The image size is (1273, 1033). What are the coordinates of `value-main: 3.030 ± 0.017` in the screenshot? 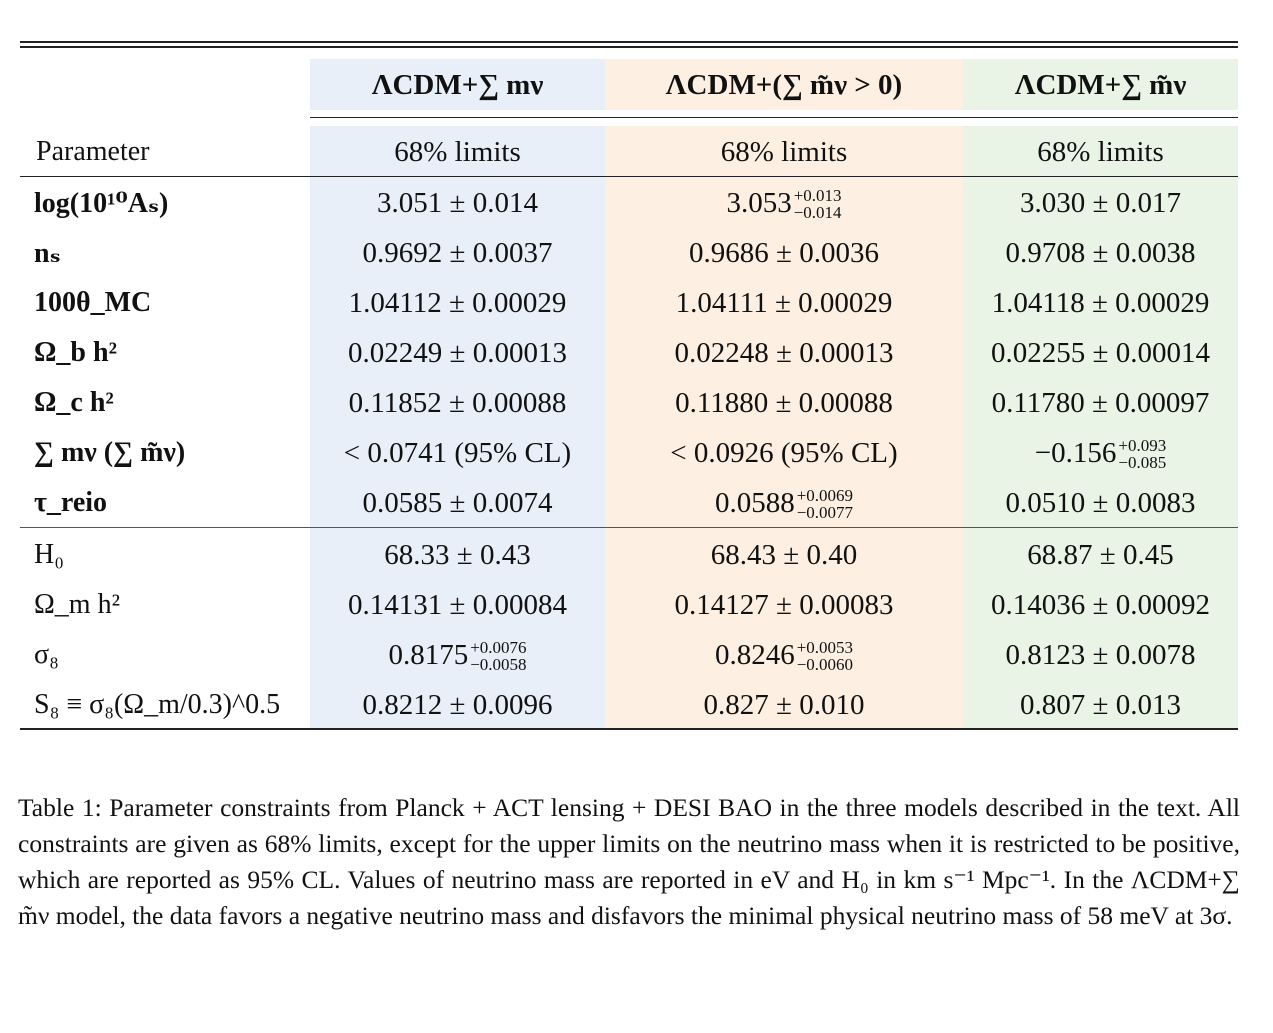 It's located at (1100, 202).